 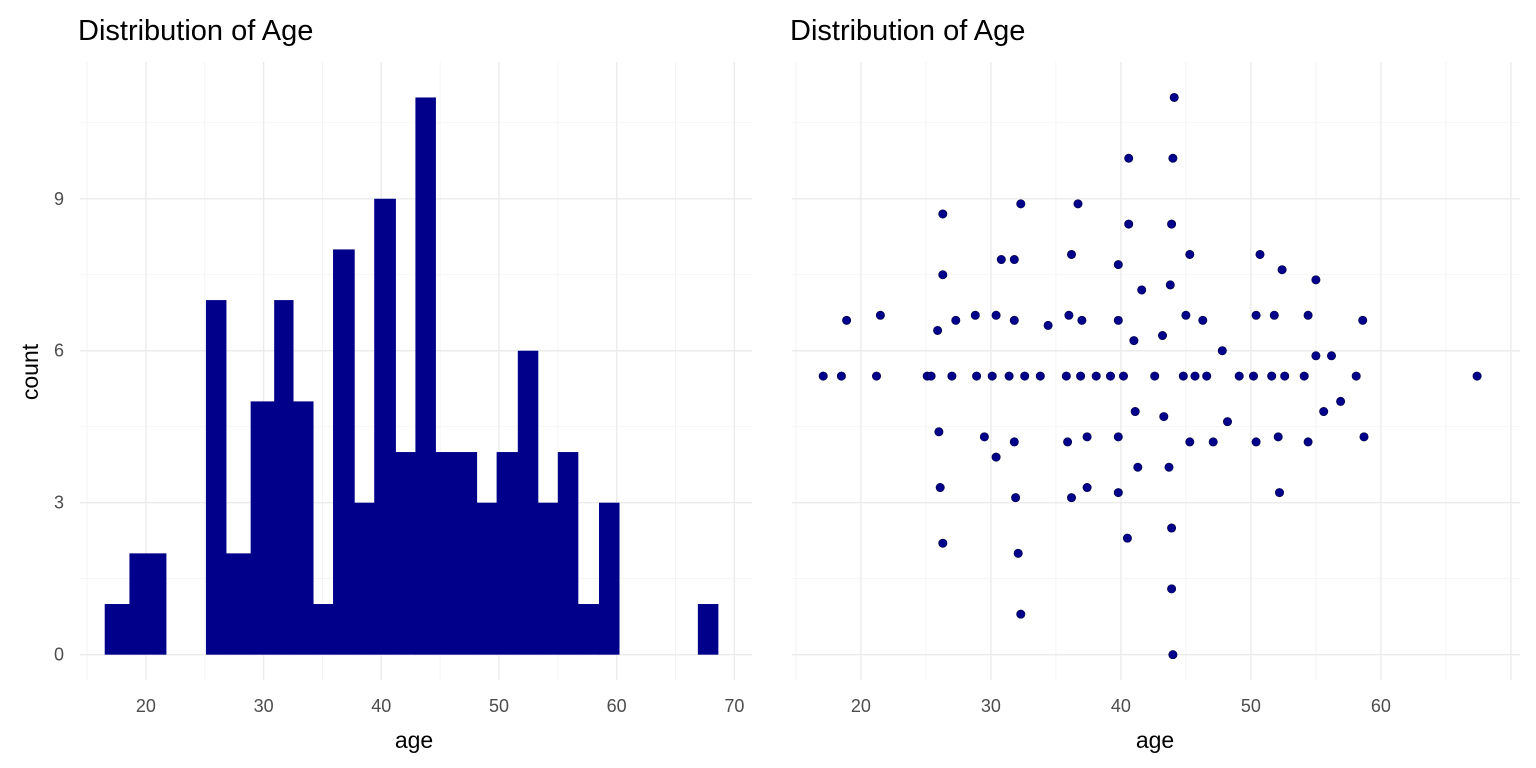 What do you see at coordinates (59, 351) in the screenshot?
I see `y-tick-label: 6` at bounding box center [59, 351].